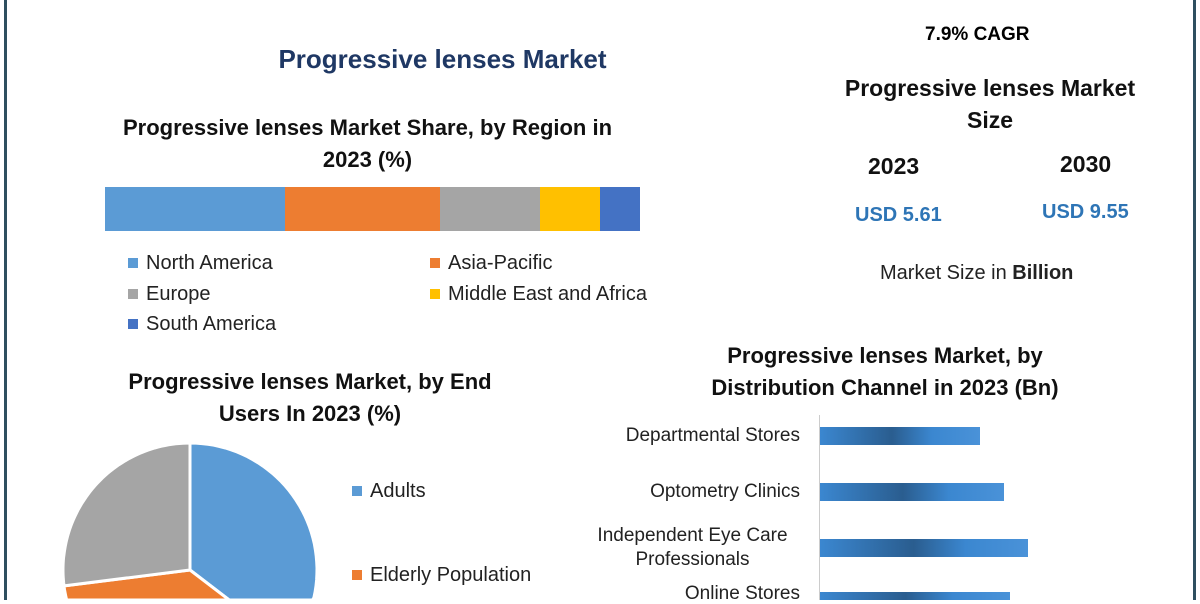 Image resolution: width=1200 pixels, height=604 pixels. I want to click on legend-adults: Adults, so click(389, 491).